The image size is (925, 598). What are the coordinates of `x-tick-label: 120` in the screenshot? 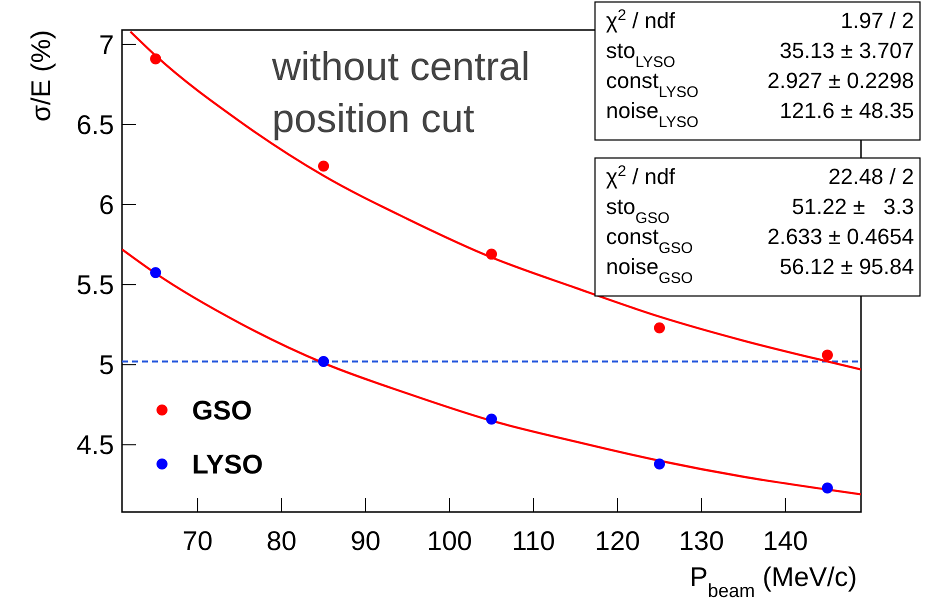 It's located at (617, 541).